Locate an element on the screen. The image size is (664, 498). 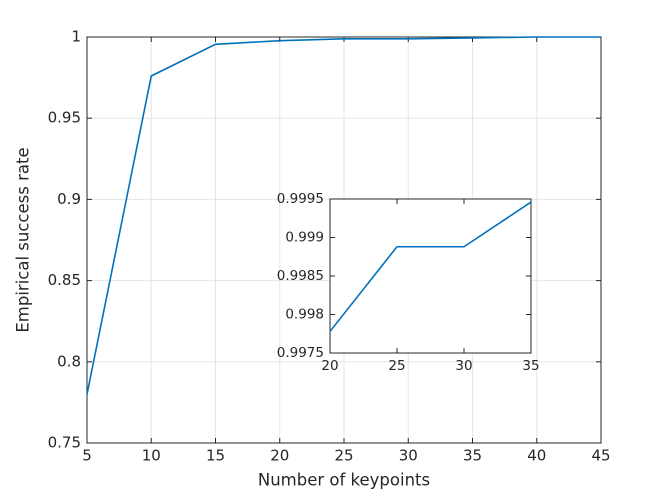
x-tick-label: 40 is located at coordinates (536, 456).